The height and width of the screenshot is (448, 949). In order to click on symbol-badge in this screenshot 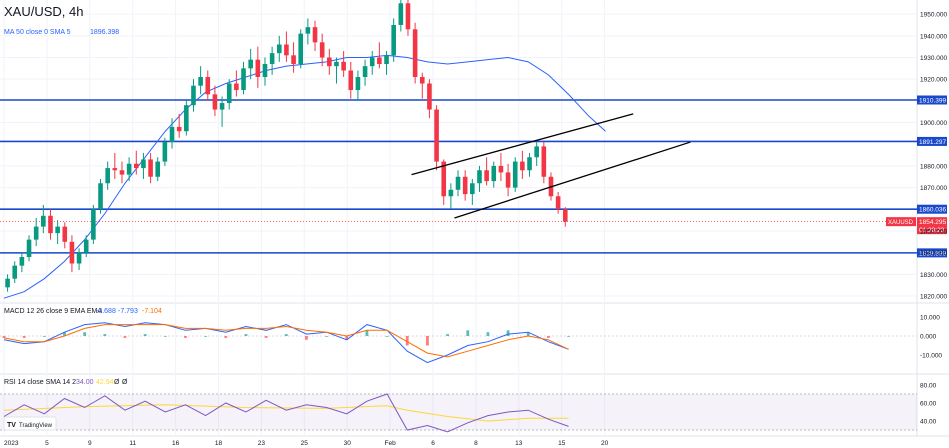, I will do `click(901, 222)`.